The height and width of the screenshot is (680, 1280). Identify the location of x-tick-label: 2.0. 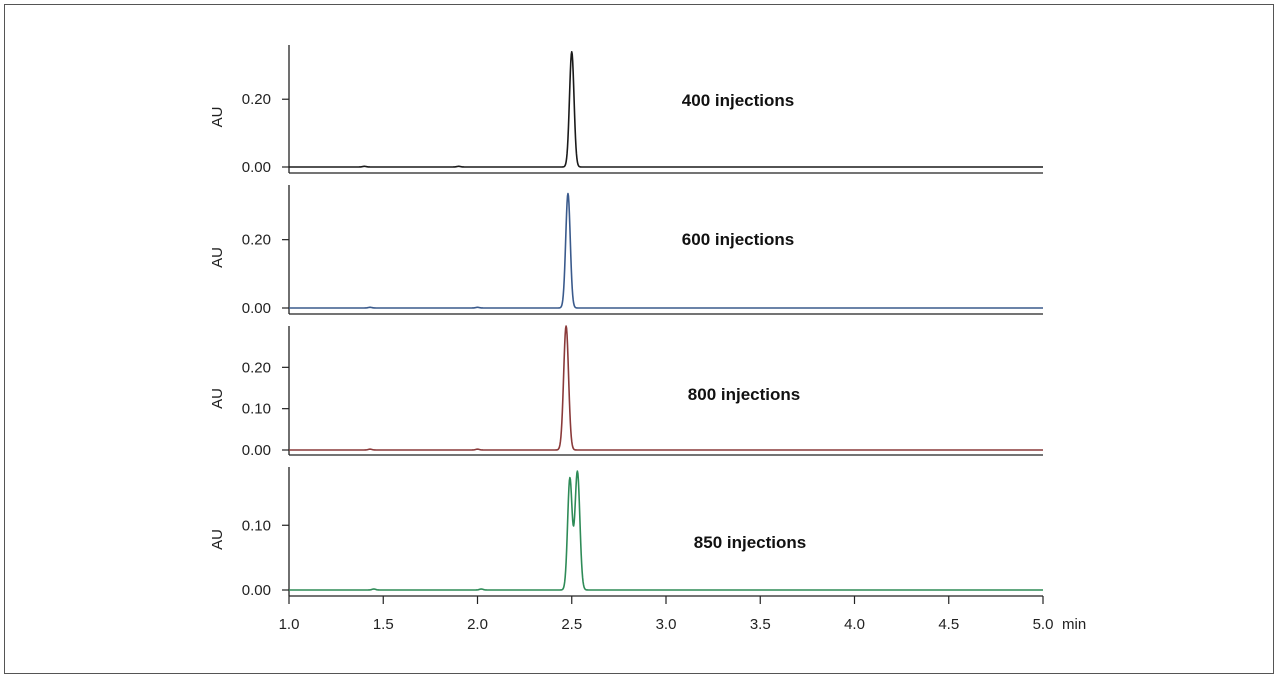
(477, 624).